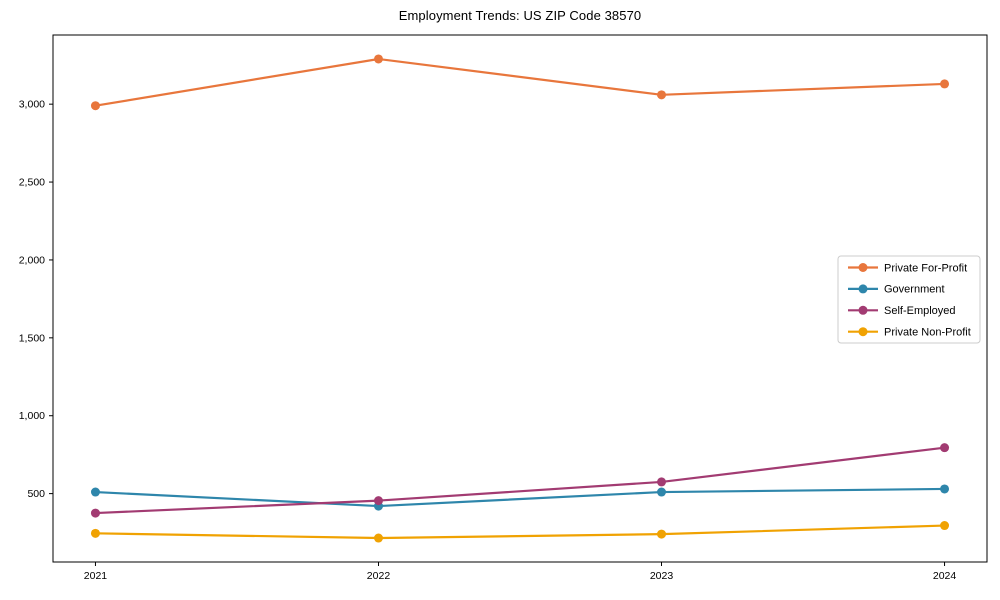 This screenshot has height=600, width=1000. What do you see at coordinates (32, 260) in the screenshot?
I see `y-axis-tick-label: 2,000` at bounding box center [32, 260].